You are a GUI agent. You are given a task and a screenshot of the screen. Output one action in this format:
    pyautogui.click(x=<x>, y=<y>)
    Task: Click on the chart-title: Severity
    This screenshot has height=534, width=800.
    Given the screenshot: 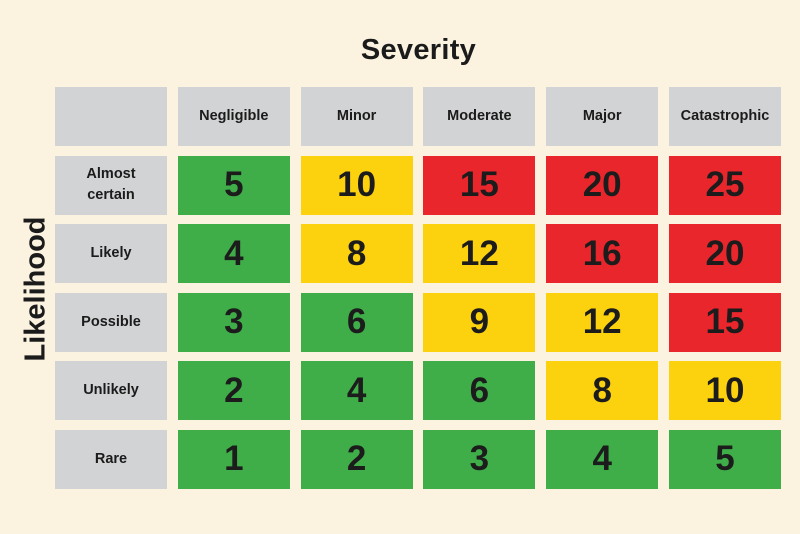 What is the action you would take?
    pyautogui.click(x=418, y=50)
    